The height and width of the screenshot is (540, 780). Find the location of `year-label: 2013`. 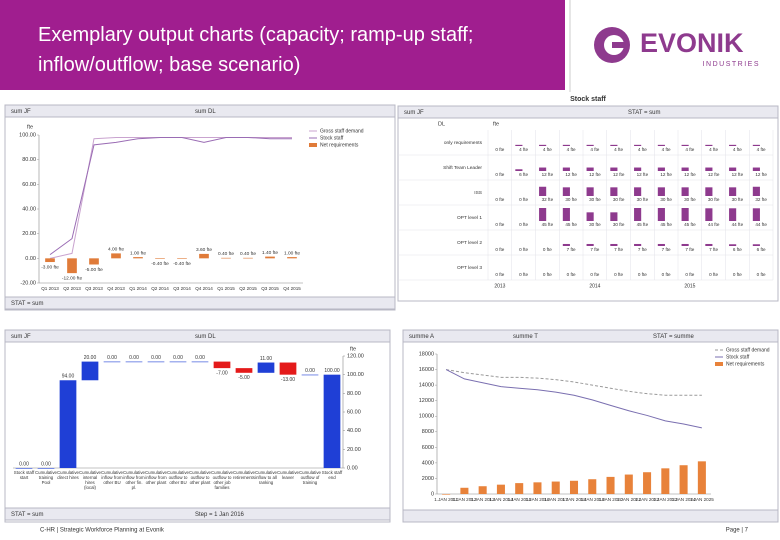

year-label: 2013 is located at coordinates (499, 286).